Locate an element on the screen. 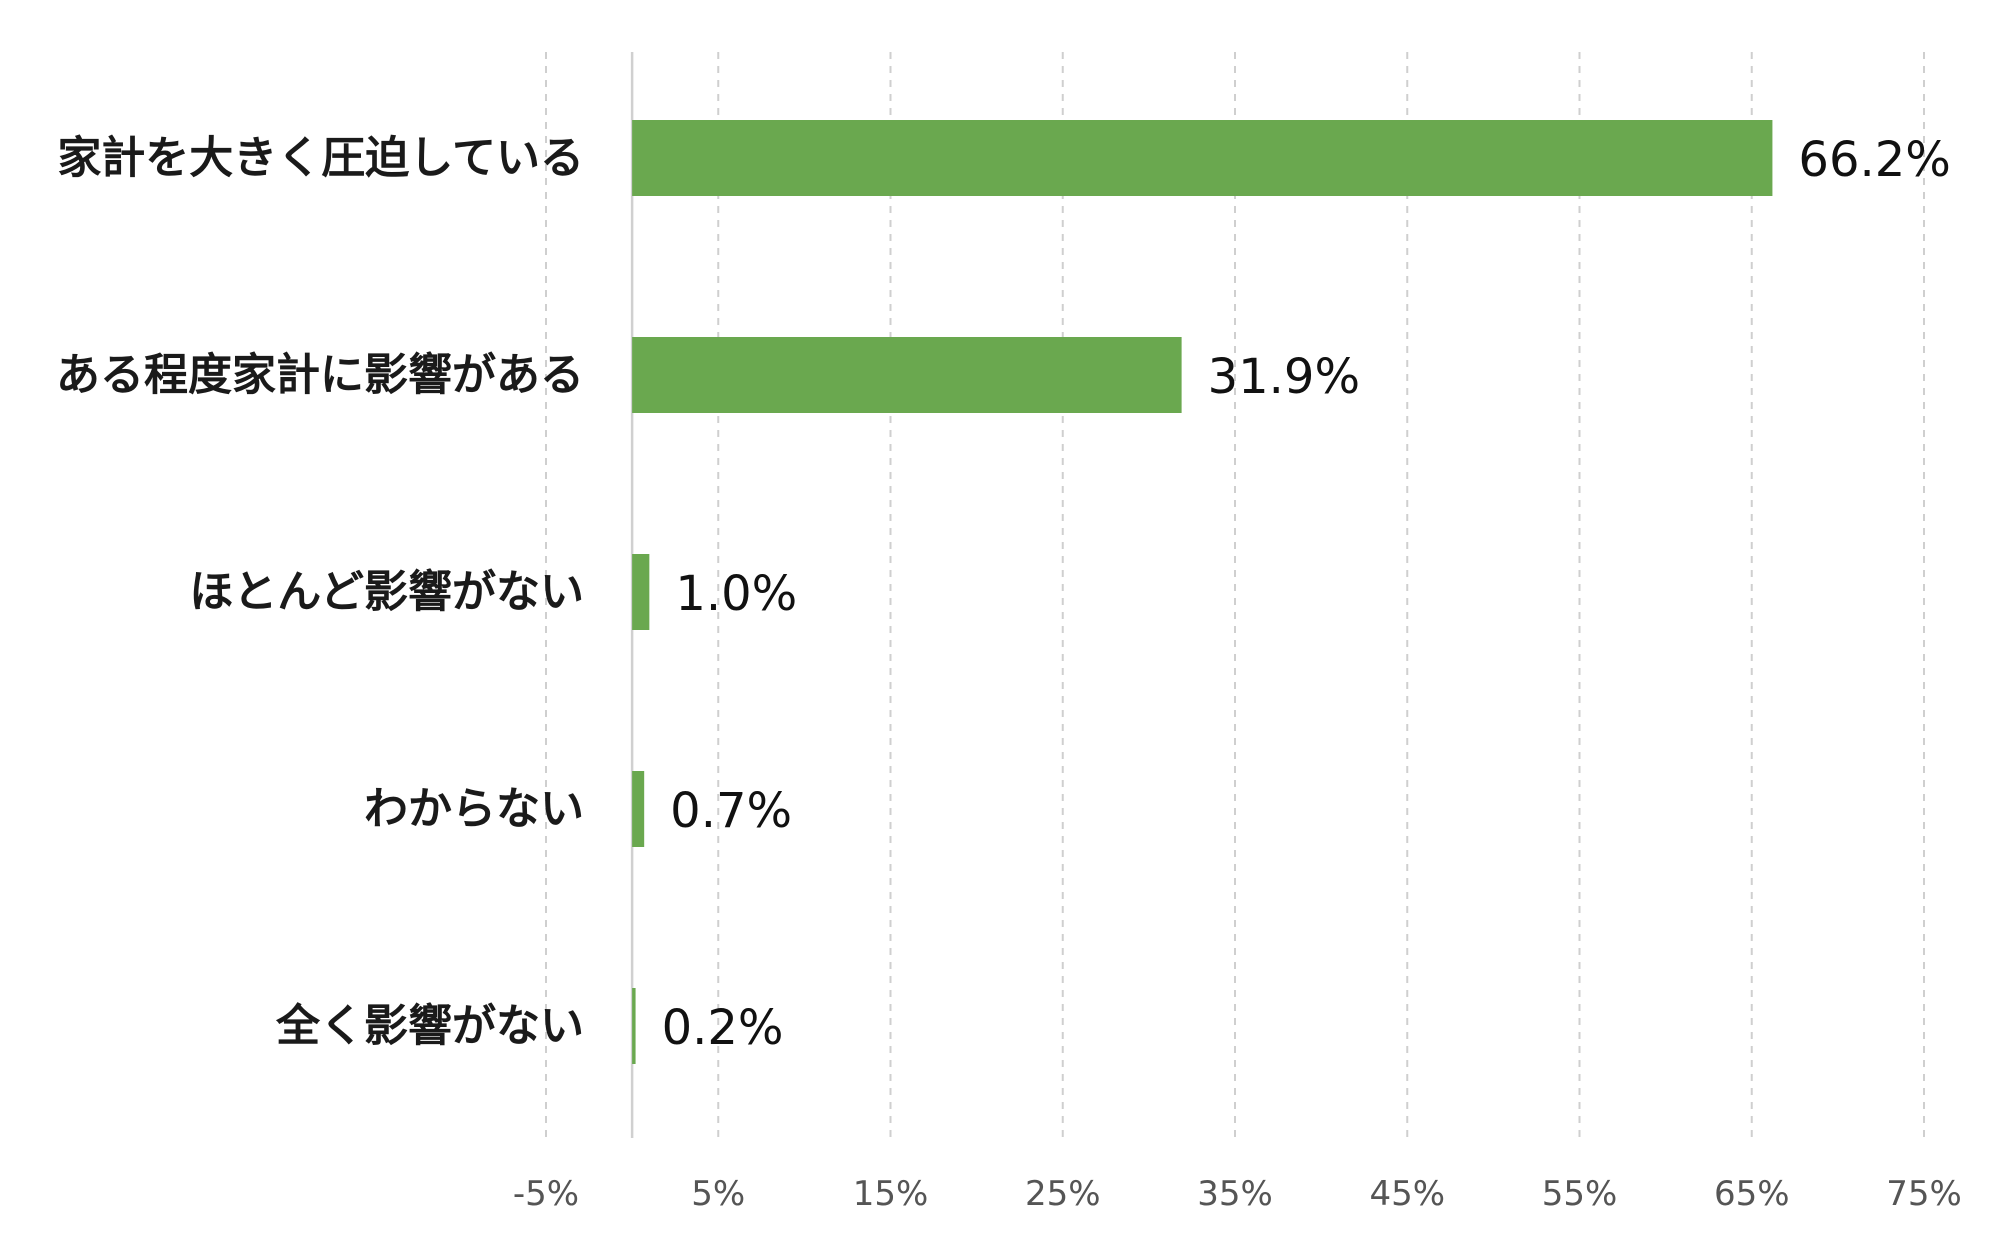 This screenshot has width=1989, height=1237. x-tick-label: 35% is located at coordinates (1235, 1194).